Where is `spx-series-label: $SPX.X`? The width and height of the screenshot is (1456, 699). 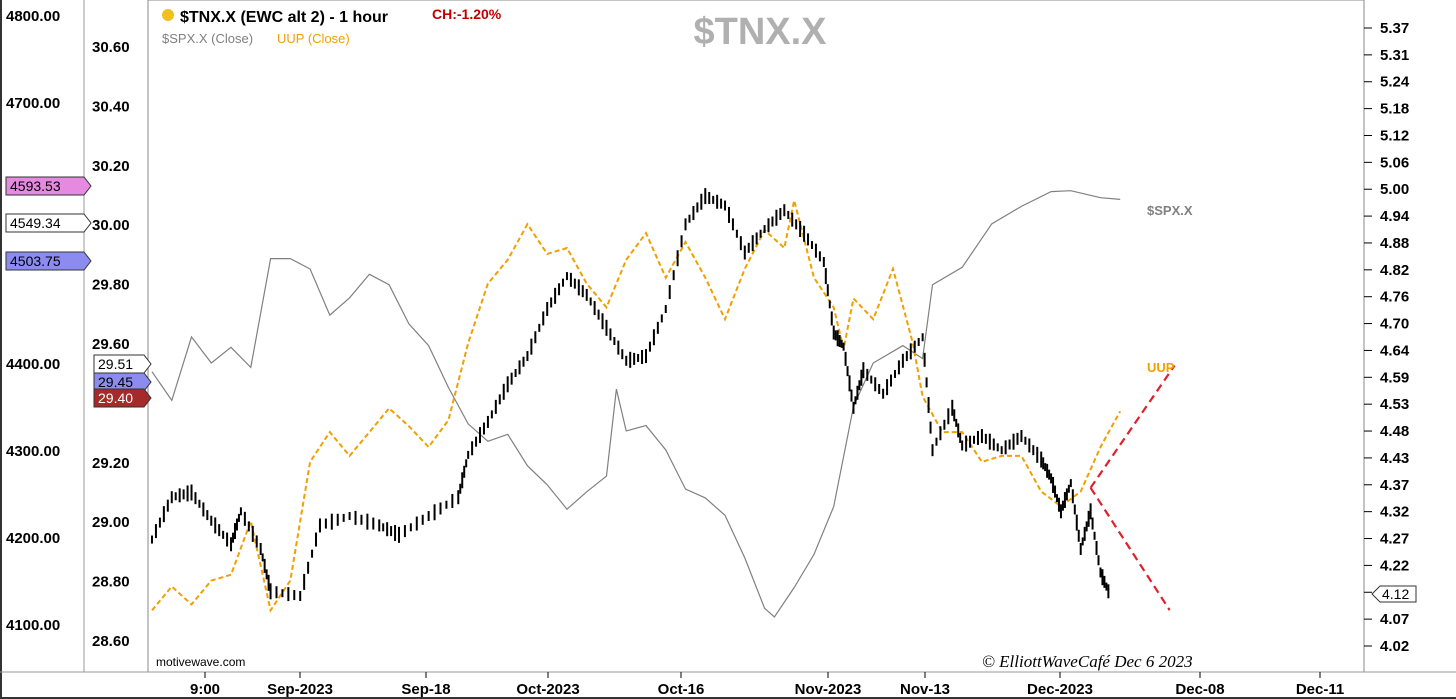 spx-series-label: $SPX.X is located at coordinates (1170, 210).